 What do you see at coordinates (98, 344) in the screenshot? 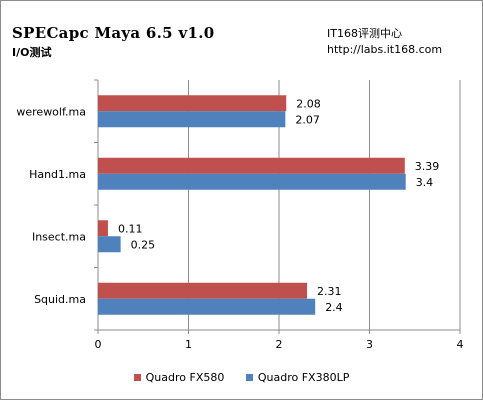
I see `x-tick-label: 0` at bounding box center [98, 344].